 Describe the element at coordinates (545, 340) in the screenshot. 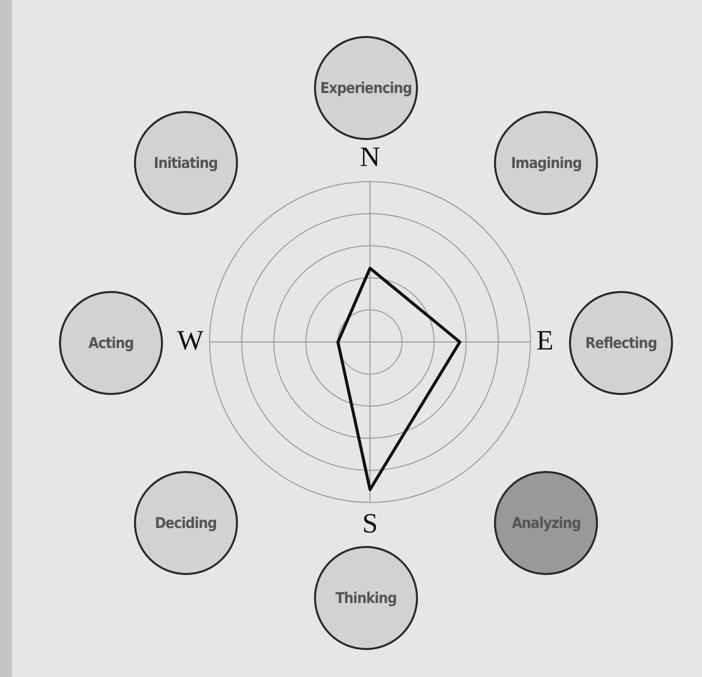

I see `spoke-label: E` at that location.